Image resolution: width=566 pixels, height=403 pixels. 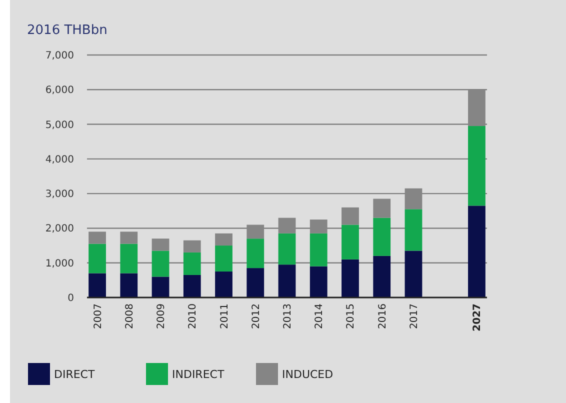 What do you see at coordinates (59, 229) in the screenshot?
I see `y-tick-label: 2,000` at bounding box center [59, 229].